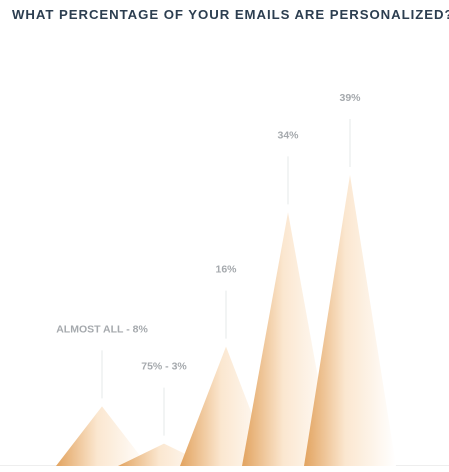 The height and width of the screenshot is (472, 449). Describe the element at coordinates (288, 135) in the screenshot. I see `chart-data-label: 34%` at that location.